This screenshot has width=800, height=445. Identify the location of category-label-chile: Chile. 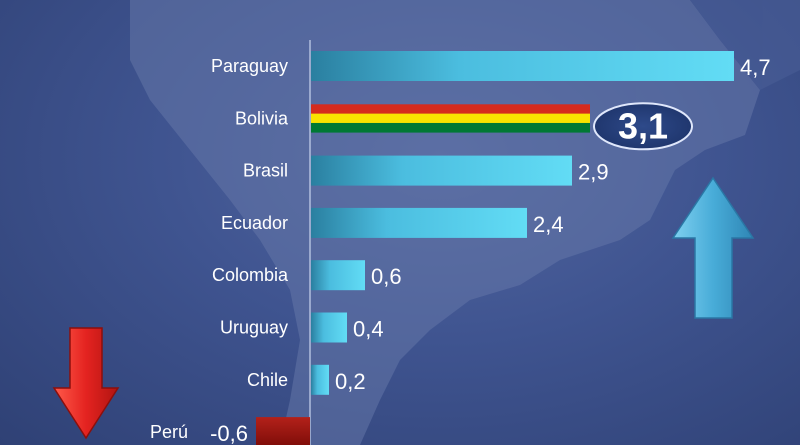
(267, 380).